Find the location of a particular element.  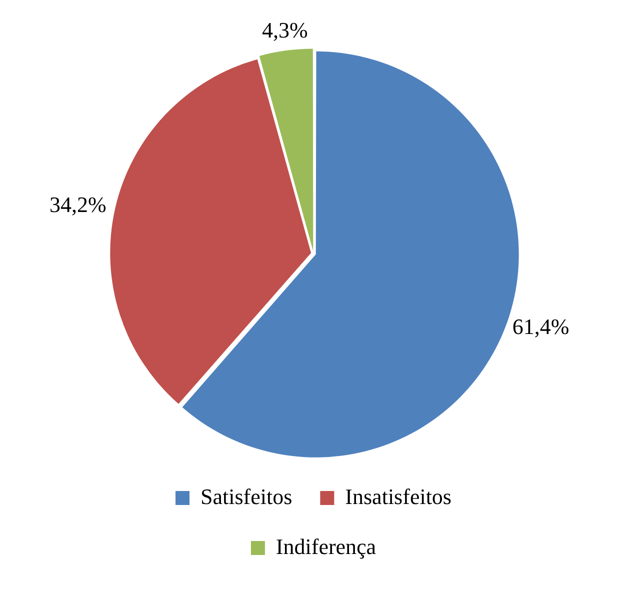

legend-label: Insatisfeitos is located at coordinates (398, 496).